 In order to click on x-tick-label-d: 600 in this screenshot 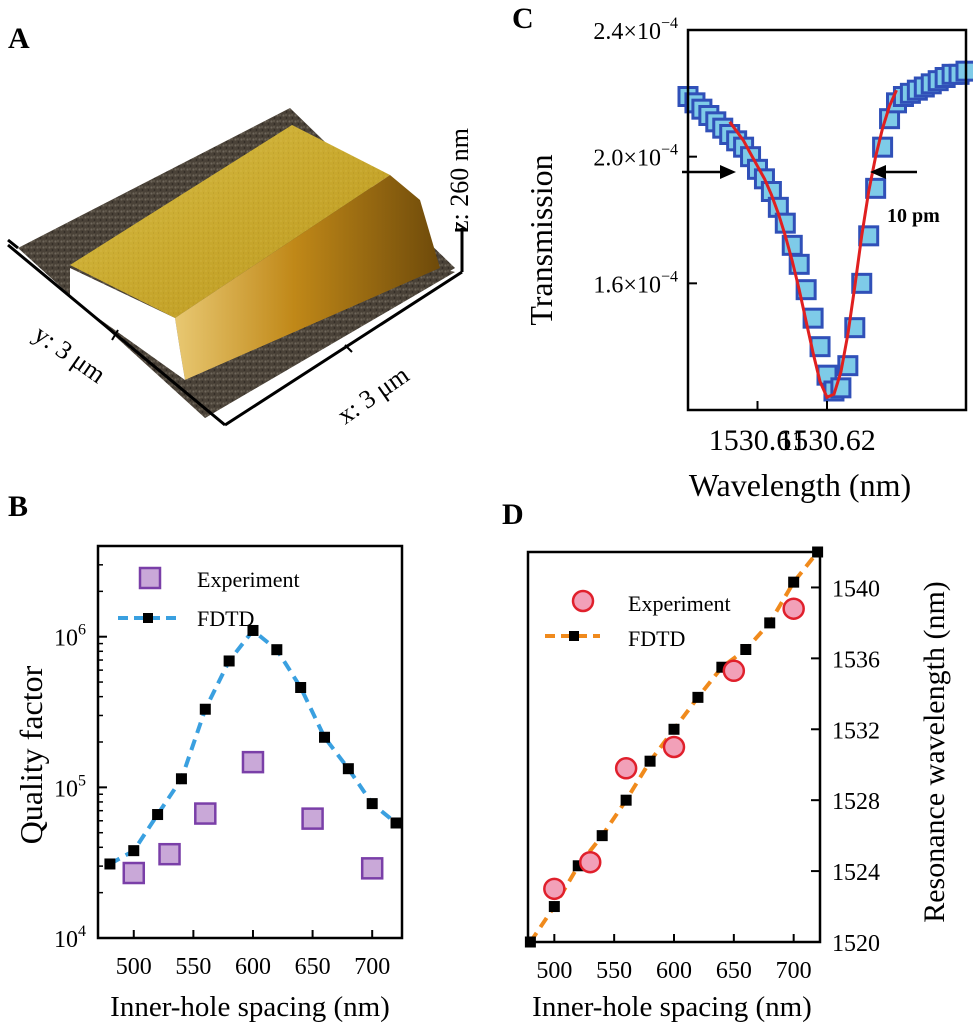, I will do `click(674, 971)`.